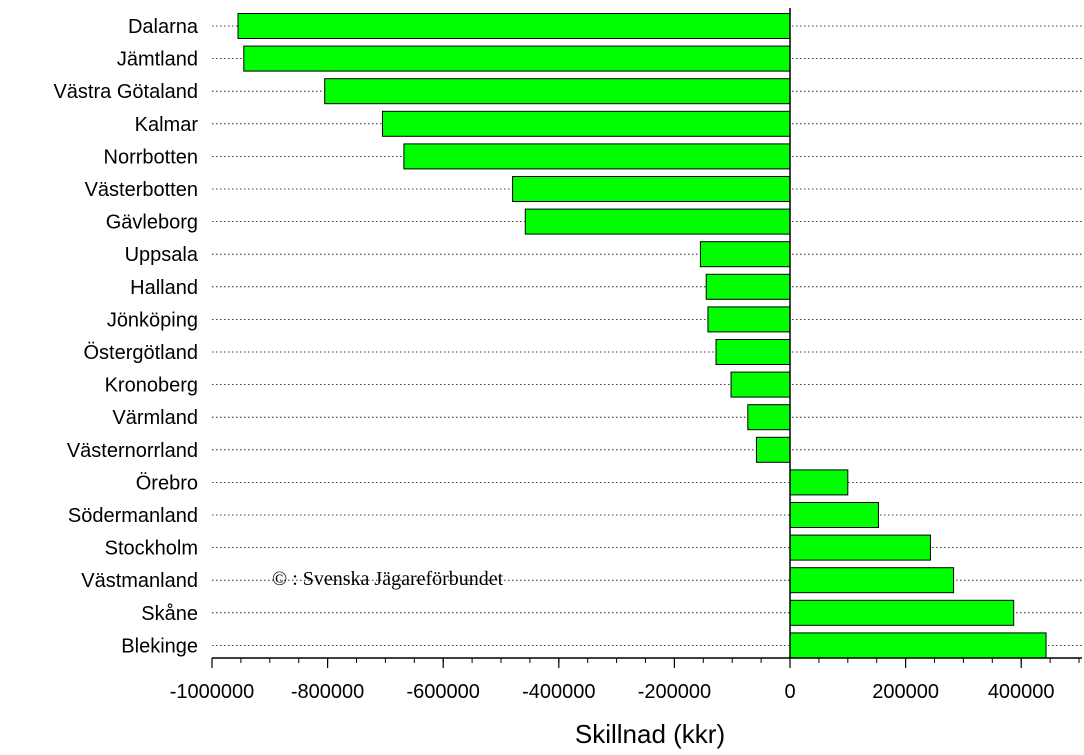  What do you see at coordinates (650, 734) in the screenshot?
I see `x-axis-title: Skillnad (kkr)` at bounding box center [650, 734].